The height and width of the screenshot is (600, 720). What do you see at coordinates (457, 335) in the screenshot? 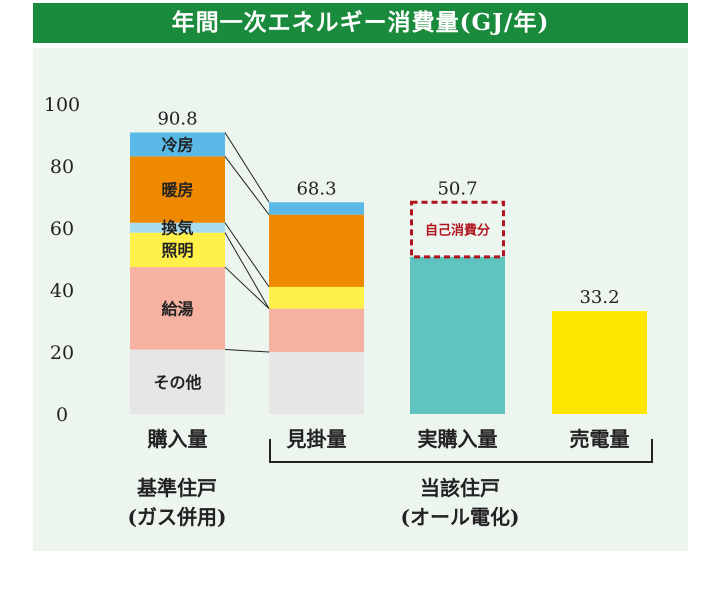
I see `bar-実購入量` at bounding box center [457, 335].